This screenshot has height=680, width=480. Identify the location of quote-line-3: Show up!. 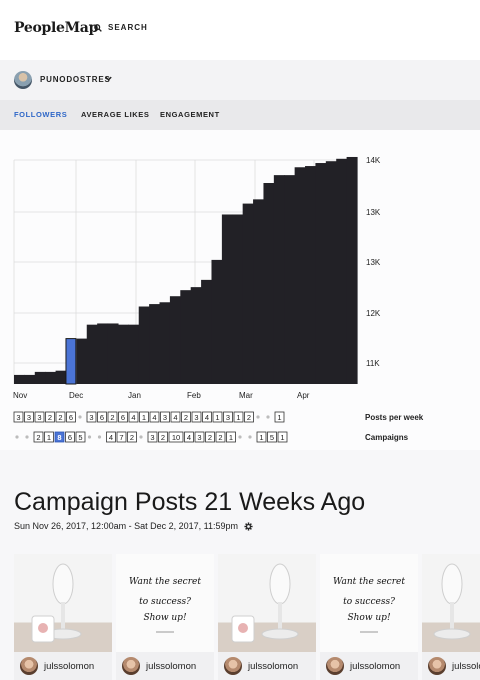
(369, 618).